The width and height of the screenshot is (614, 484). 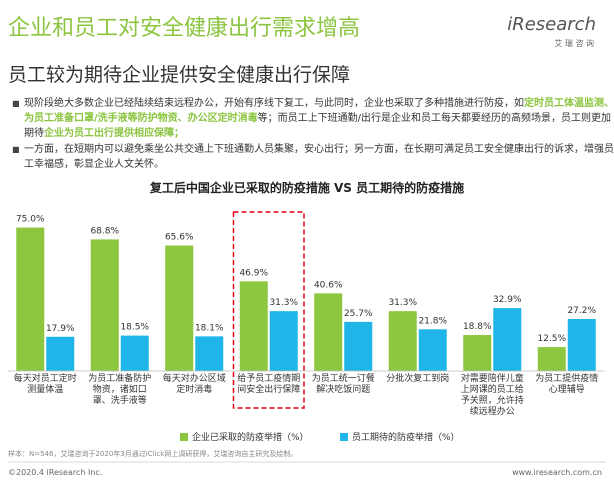 I want to click on highlight-text: 企业为员工出行提供相应保障；, so click(x=114, y=133).